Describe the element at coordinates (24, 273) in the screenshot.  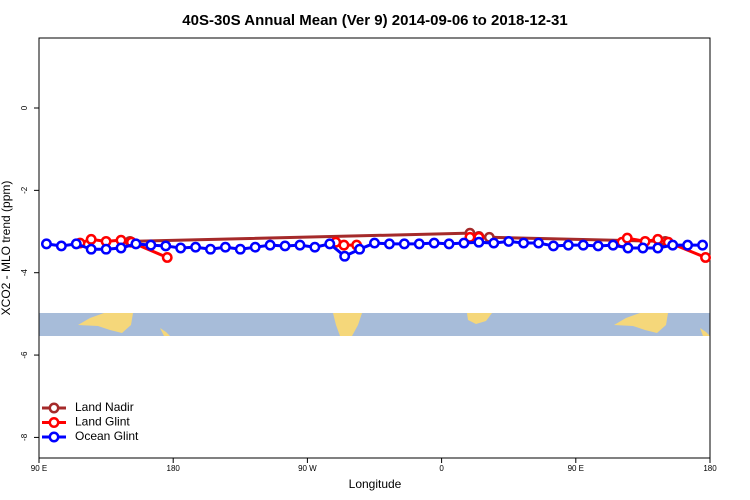
I see `y-tick-label: -4` at that location.